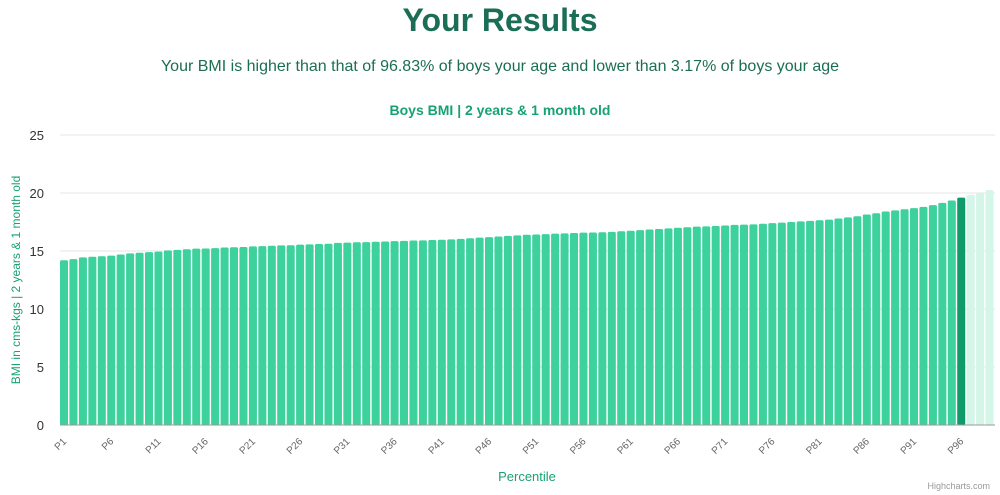  I want to click on bar-P43, so click(460, 331).